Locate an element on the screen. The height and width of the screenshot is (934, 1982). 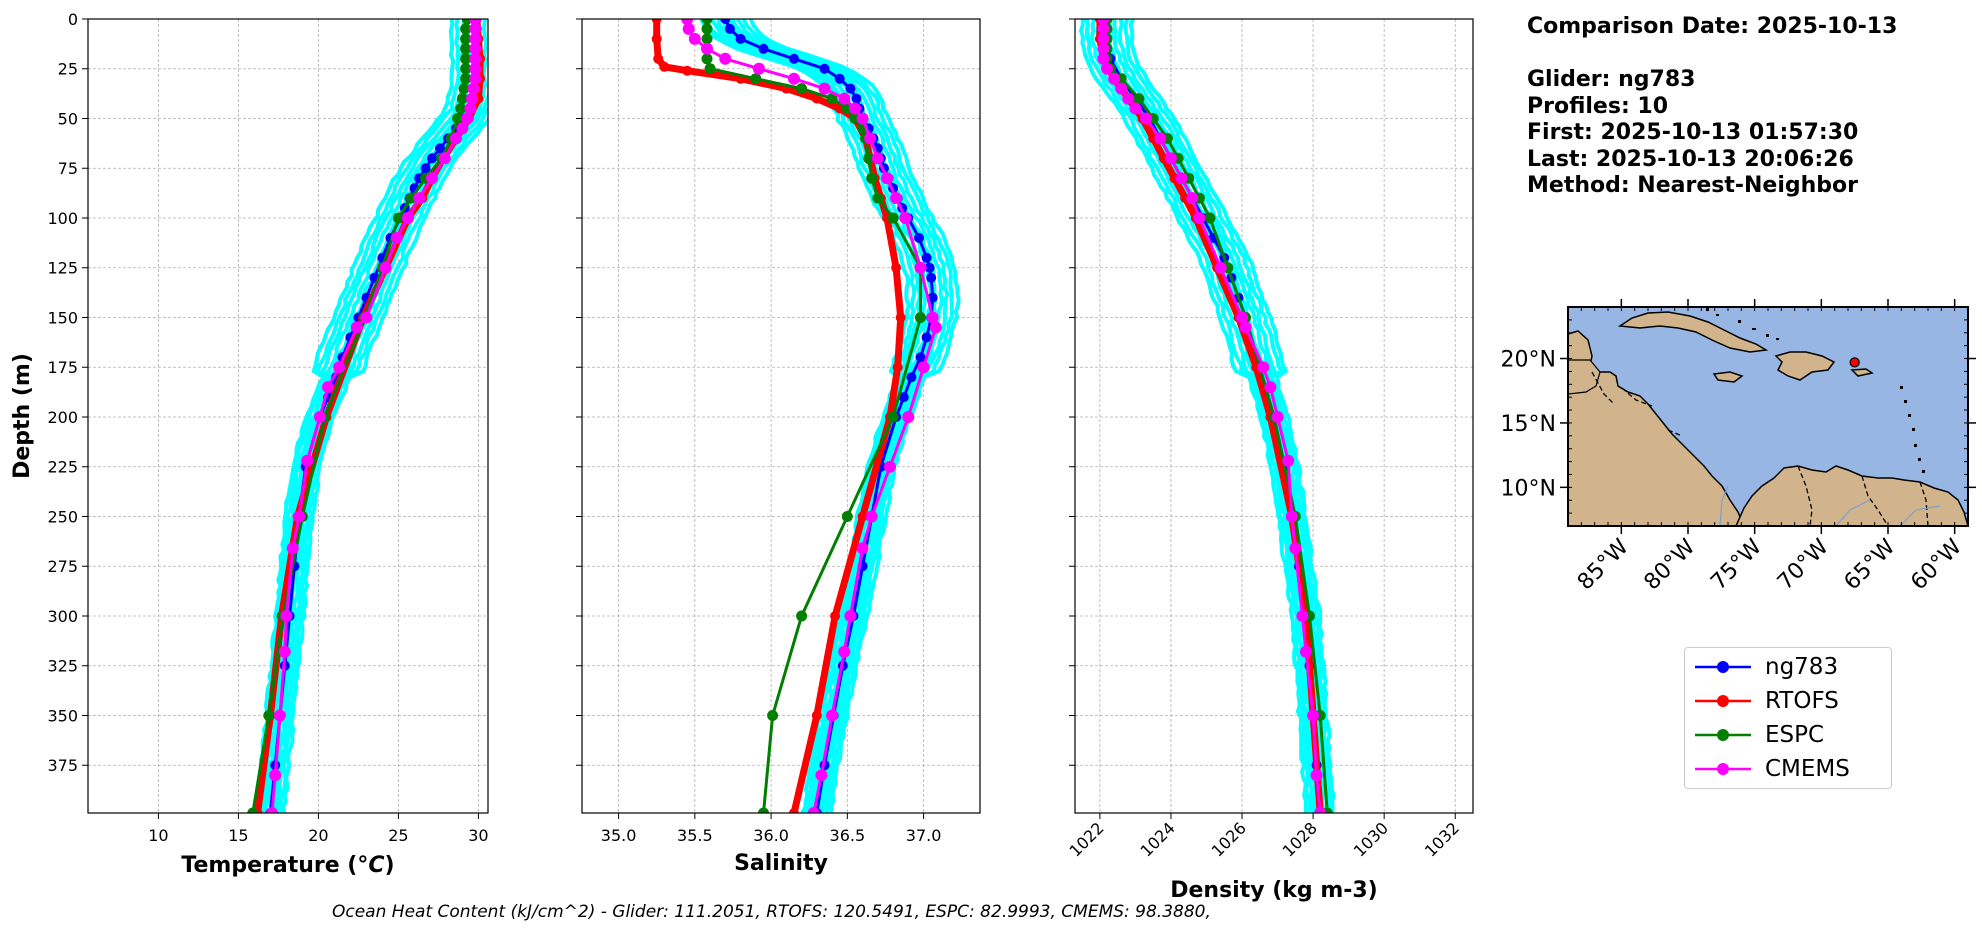
y-tick-label: 350 is located at coordinates (62, 715).